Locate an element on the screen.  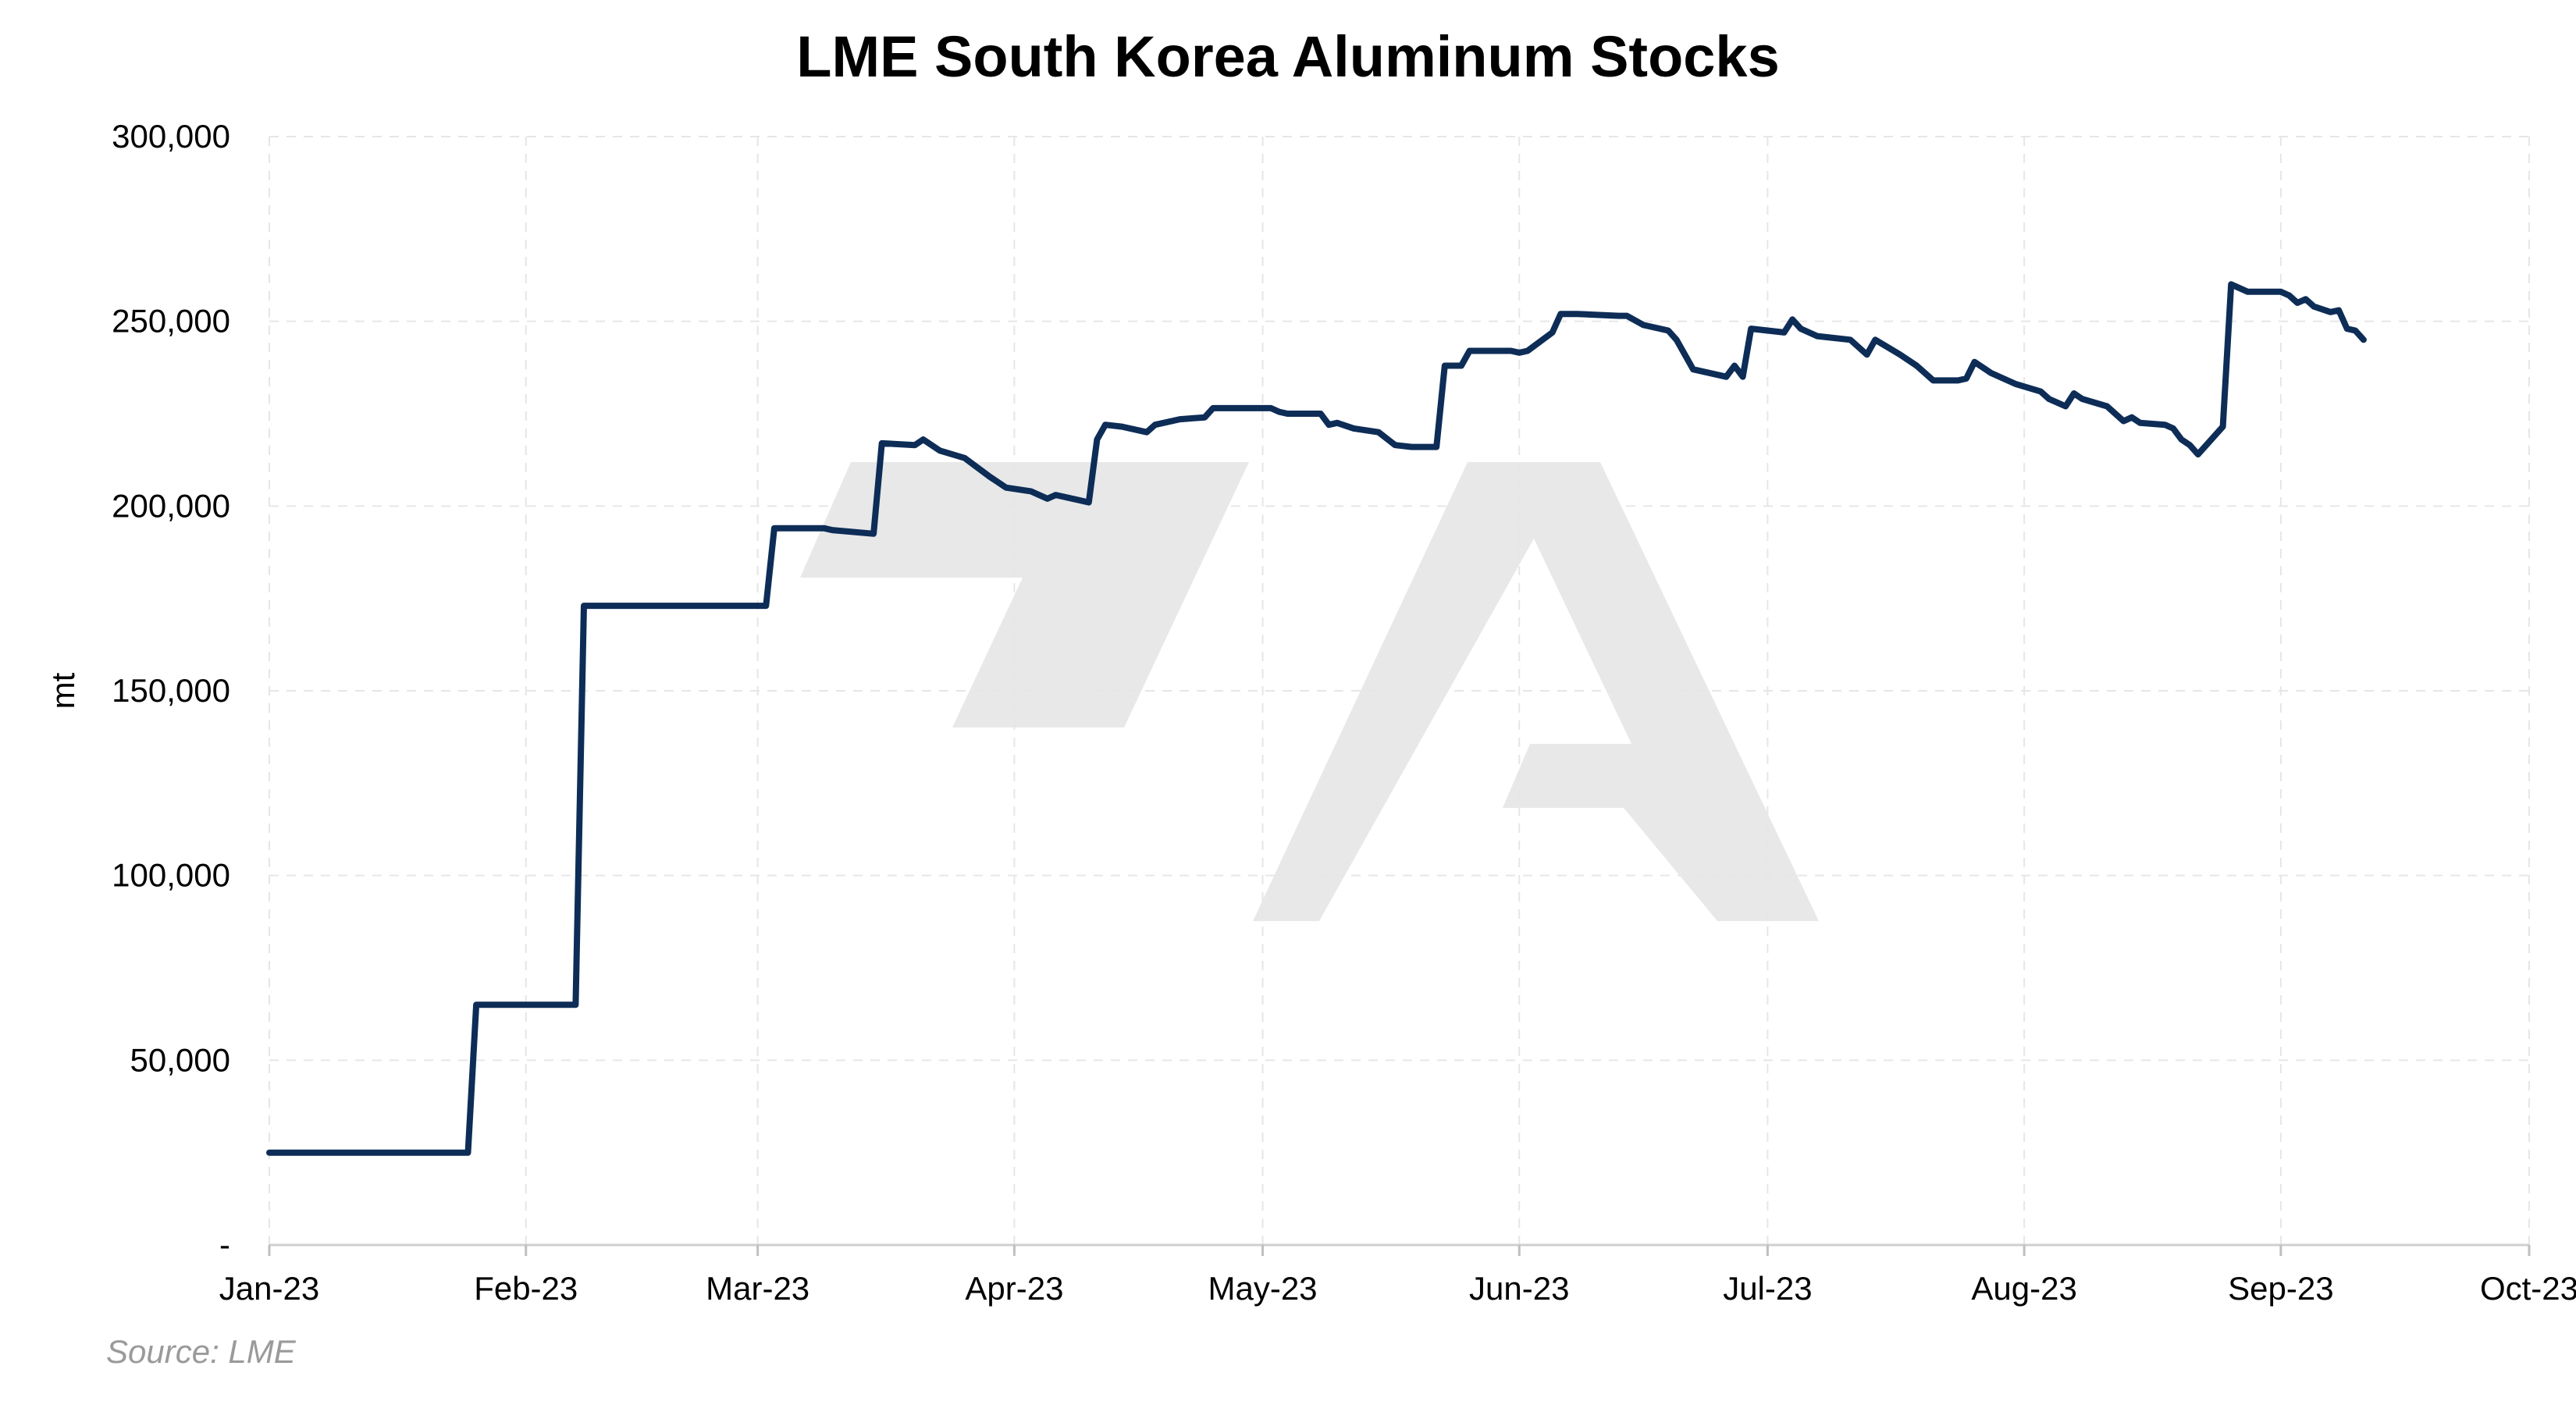
x-tick-label: Apr-23 is located at coordinates (1014, 1289).